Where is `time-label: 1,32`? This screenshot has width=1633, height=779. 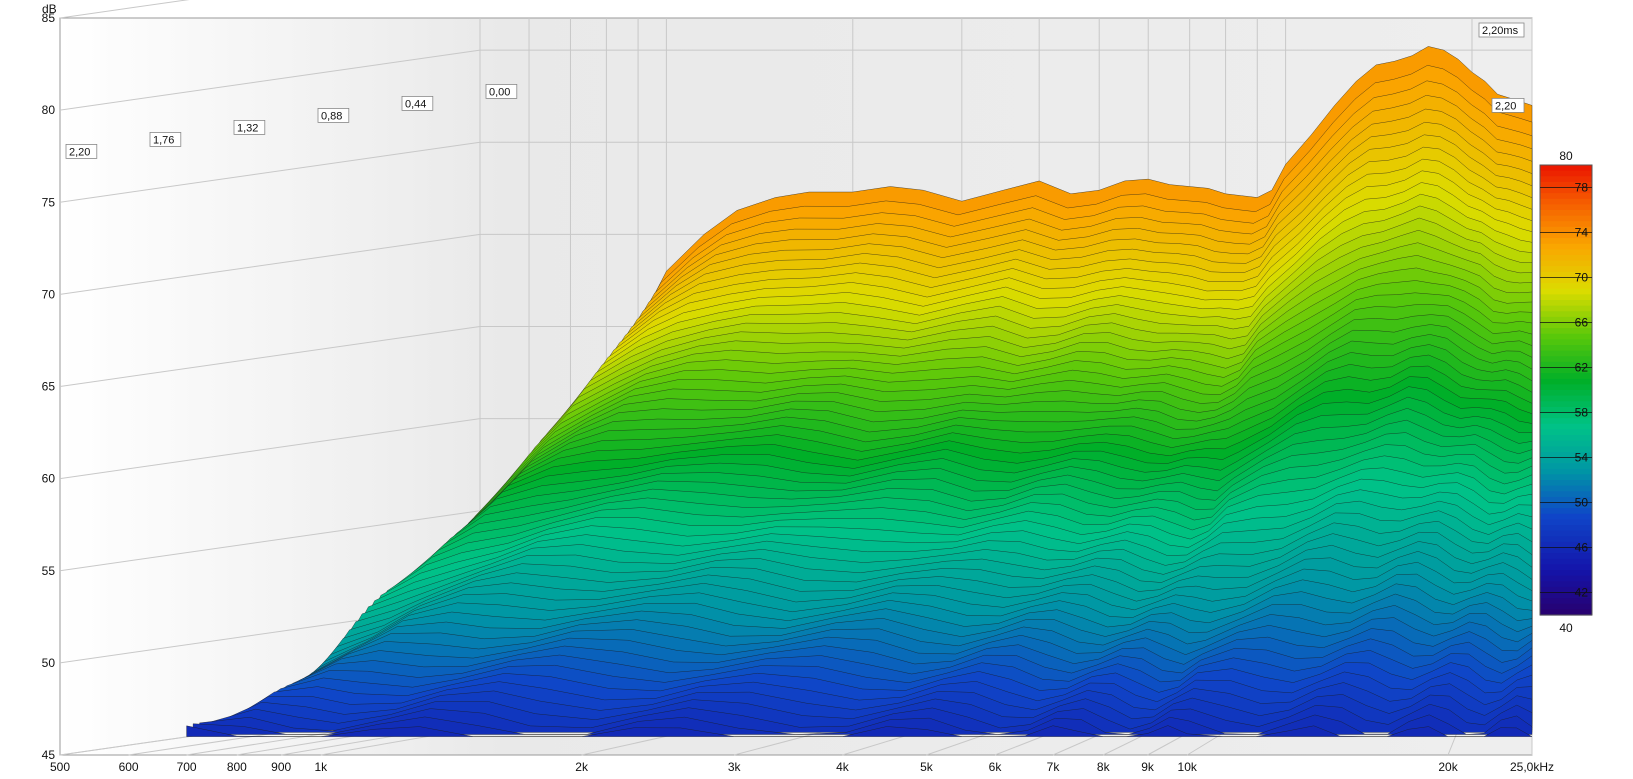
time-label: 1,32 is located at coordinates (249, 127).